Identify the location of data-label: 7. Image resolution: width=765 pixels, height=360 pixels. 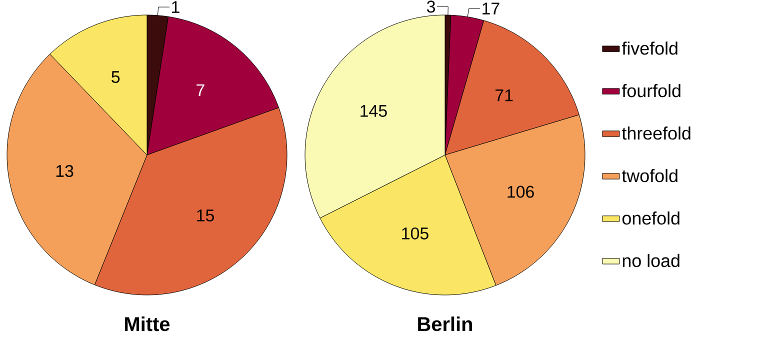
(200, 90).